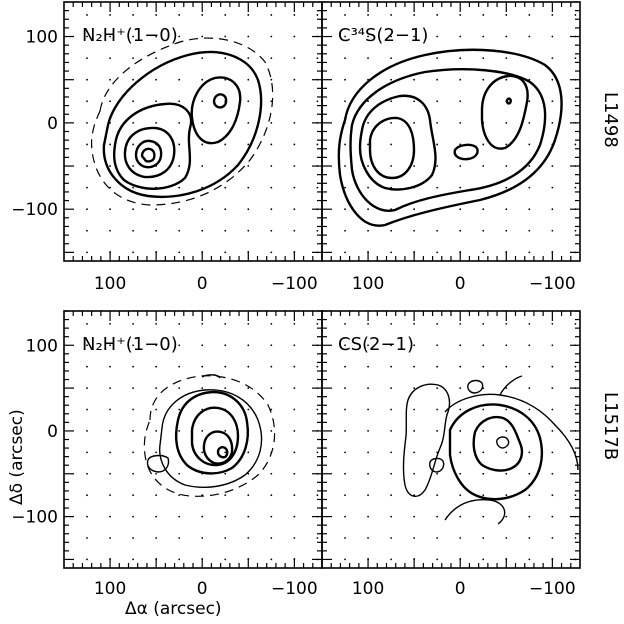 The width and height of the screenshot is (624, 624). I want to click on x-tick-label: 100, so click(368, 589).